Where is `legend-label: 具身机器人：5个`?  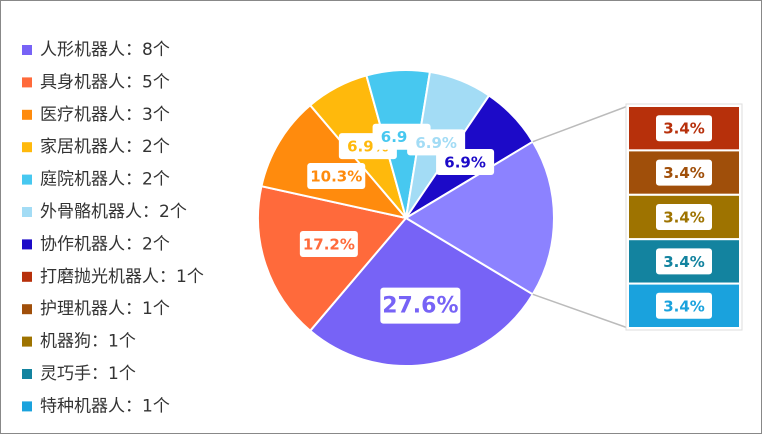
legend-label: 具身机器人：5个 is located at coordinates (105, 82).